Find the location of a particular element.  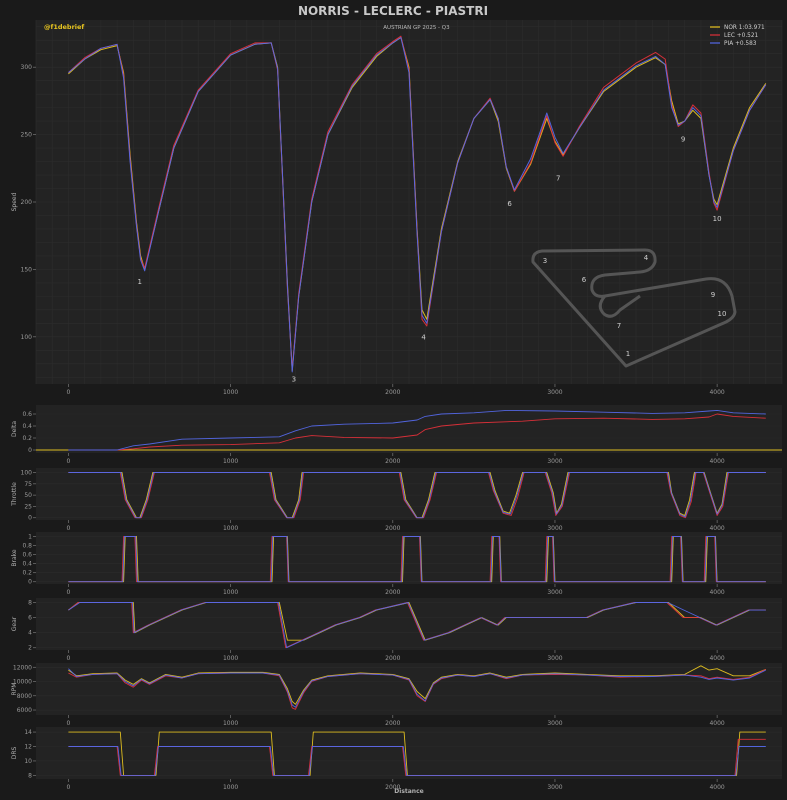

gear-xtick-label: 2000 is located at coordinates (392, 658).